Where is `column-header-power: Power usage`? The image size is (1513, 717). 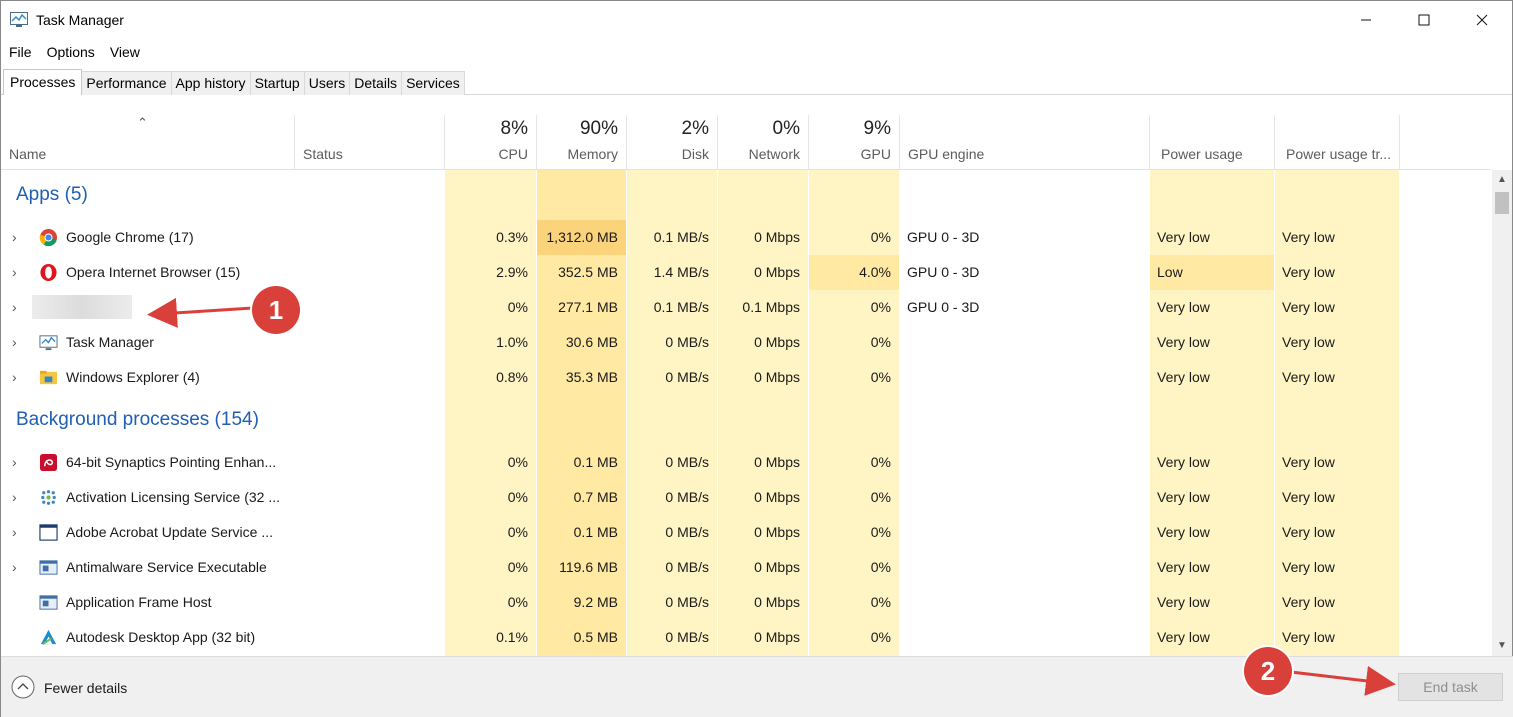 column-header-power: Power usage is located at coordinates (1211, 142).